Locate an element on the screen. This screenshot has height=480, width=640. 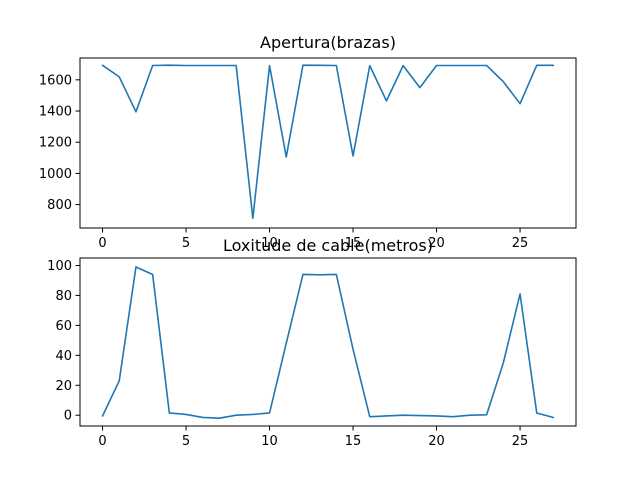
y-tick-label: 100 is located at coordinates (59, 266).